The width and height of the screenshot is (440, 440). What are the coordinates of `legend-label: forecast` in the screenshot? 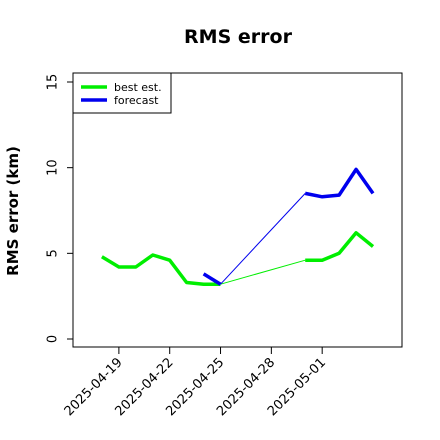 It's located at (136, 100).